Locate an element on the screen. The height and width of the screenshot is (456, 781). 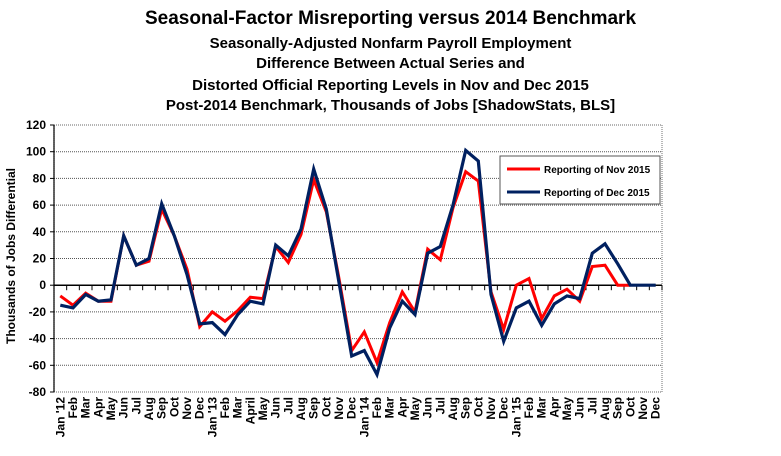
y-tick-label: 120 is located at coordinates (36, 125).